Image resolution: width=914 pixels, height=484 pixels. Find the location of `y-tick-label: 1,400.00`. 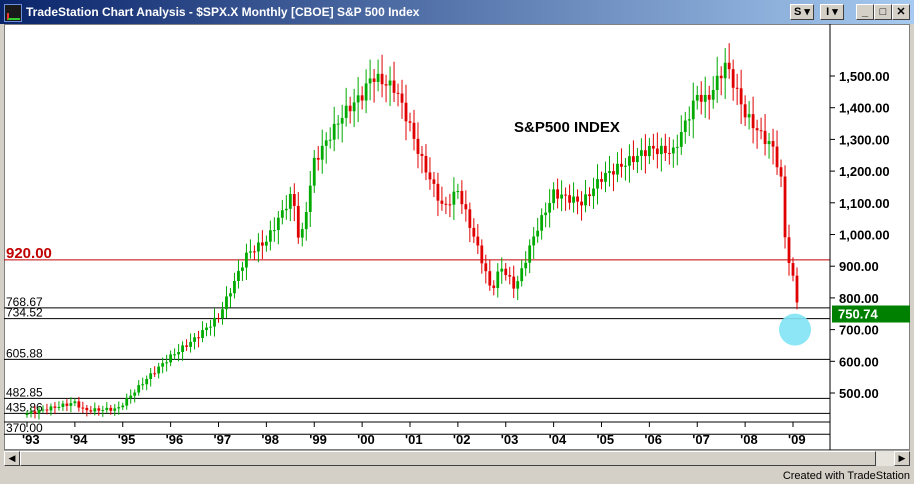

y-tick-label: 1,400.00 is located at coordinates (864, 108).